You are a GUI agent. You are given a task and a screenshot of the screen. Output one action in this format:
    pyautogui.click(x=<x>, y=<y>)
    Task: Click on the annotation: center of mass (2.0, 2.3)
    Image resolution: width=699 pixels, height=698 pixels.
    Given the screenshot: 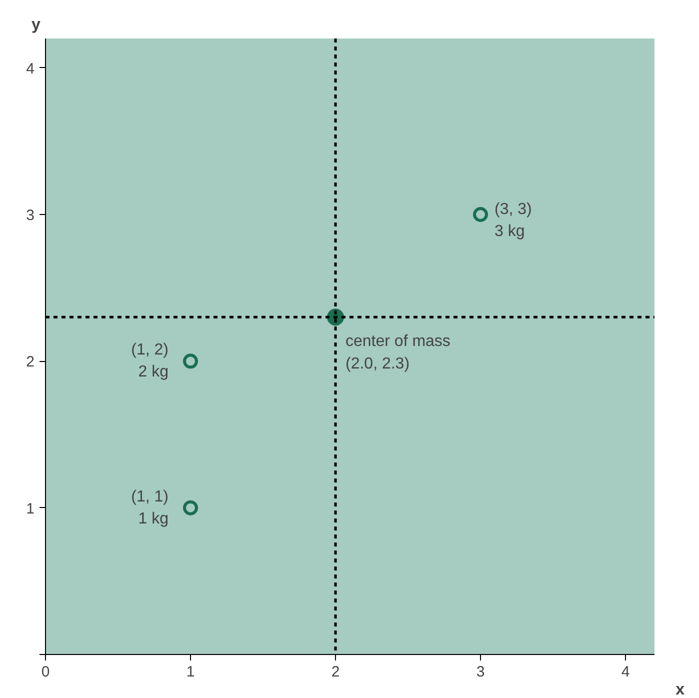 What is the action you would take?
    pyautogui.click(x=398, y=352)
    